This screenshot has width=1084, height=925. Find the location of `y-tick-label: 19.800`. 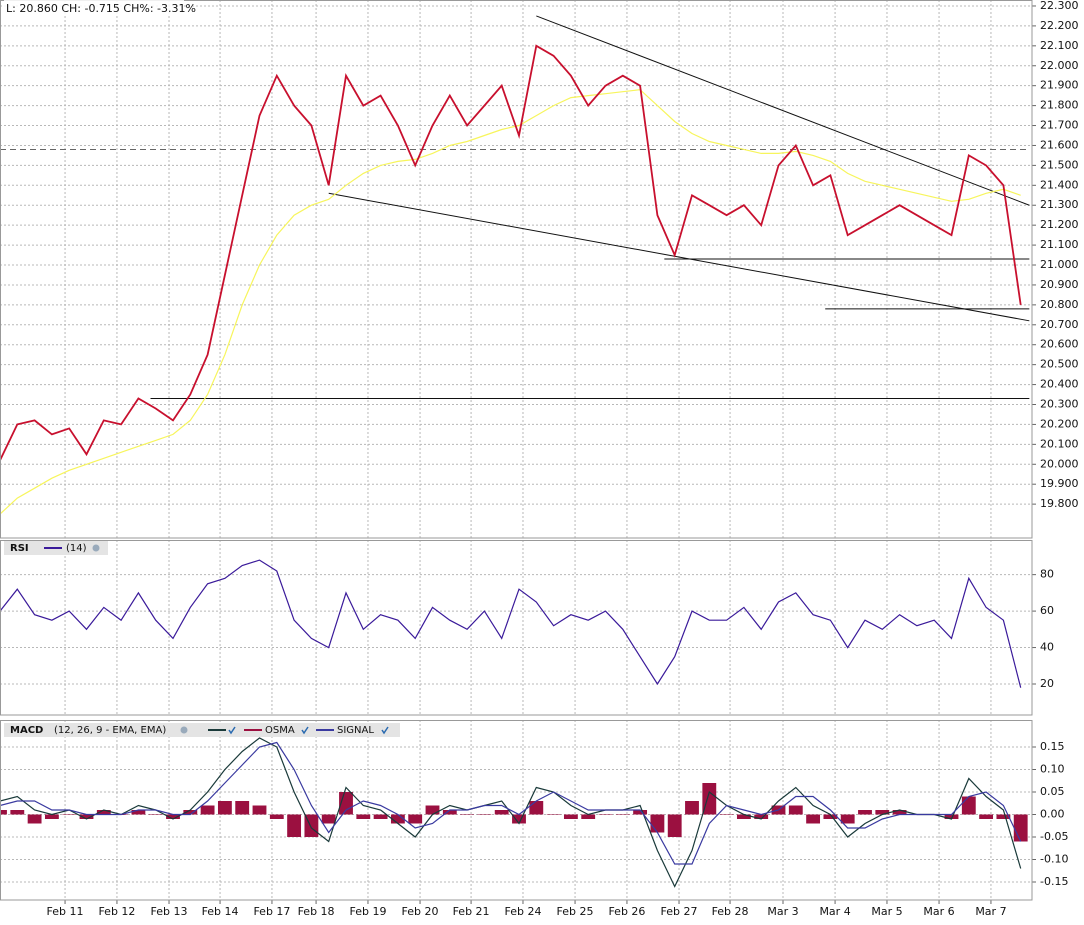

y-tick-label: 19.800 is located at coordinates (1059, 503).